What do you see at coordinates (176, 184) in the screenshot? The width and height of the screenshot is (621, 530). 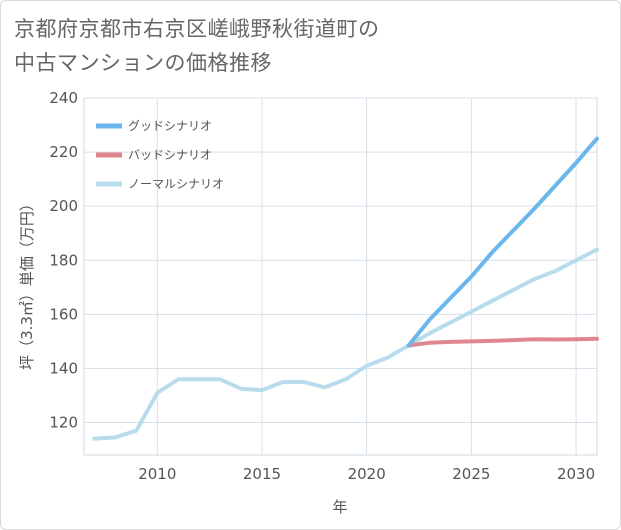 I see `legend-label-2: ノーマルシナリオ` at bounding box center [176, 184].